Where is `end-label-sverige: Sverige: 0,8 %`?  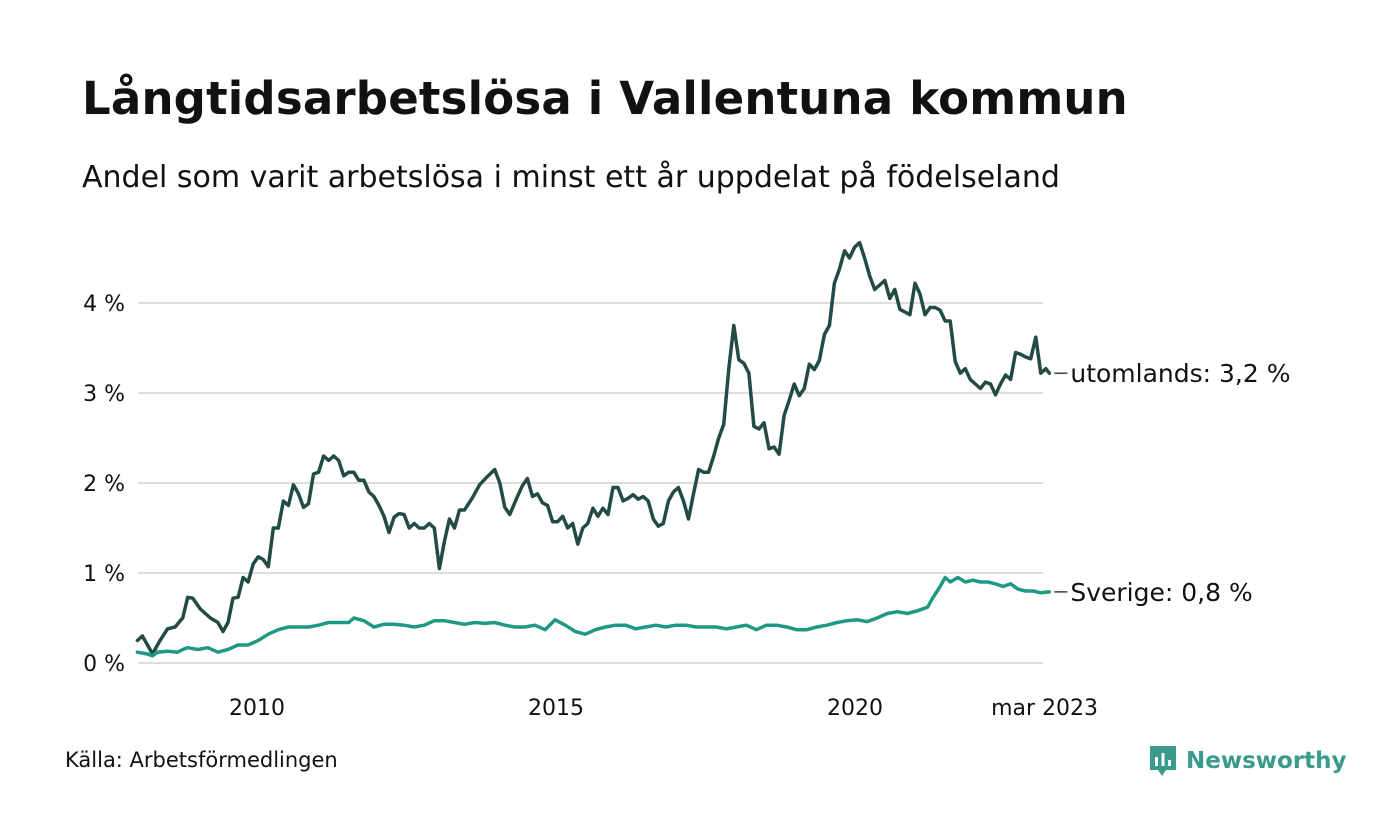
end-label-sverige: Sverige: 0,8 % is located at coordinates (1161, 592).